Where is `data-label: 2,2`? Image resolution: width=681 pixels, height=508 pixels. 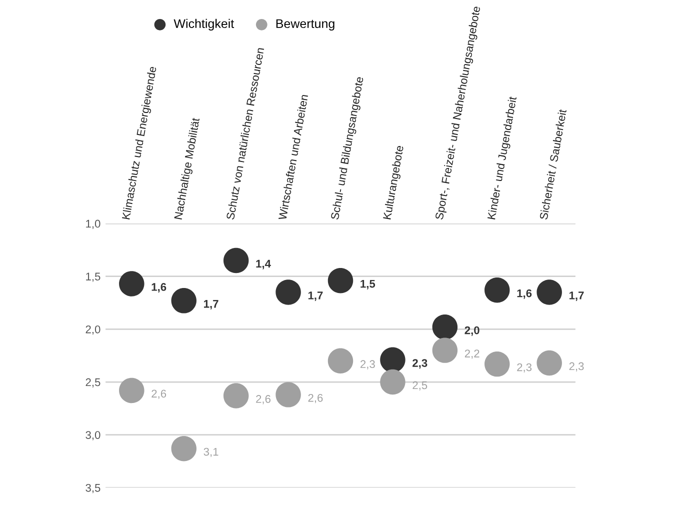 data-label: 2,2 is located at coordinates (472, 354).